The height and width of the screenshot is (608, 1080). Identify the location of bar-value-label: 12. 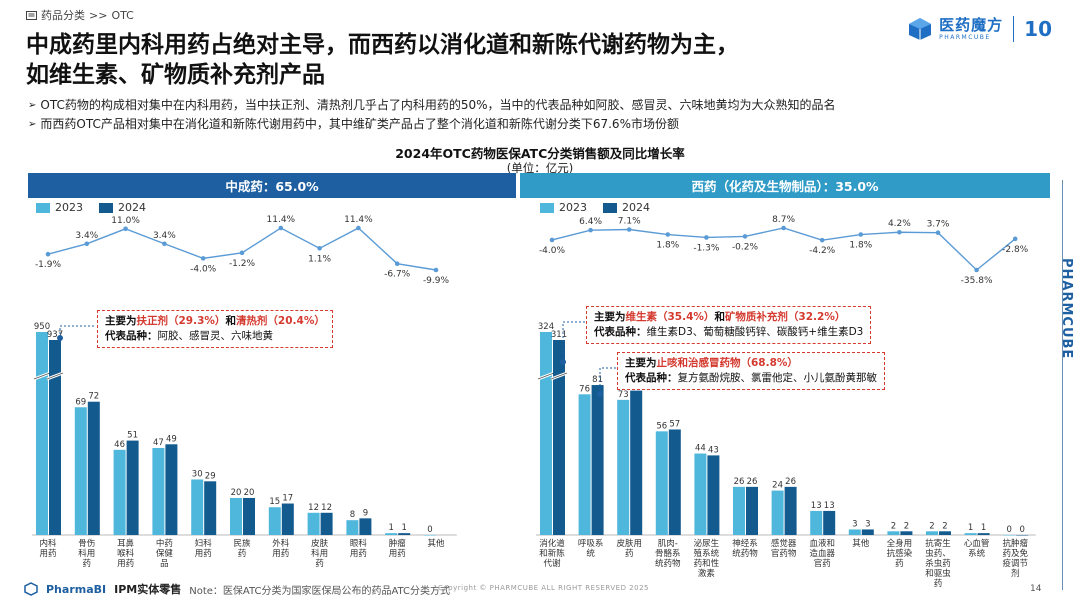
(326, 508).